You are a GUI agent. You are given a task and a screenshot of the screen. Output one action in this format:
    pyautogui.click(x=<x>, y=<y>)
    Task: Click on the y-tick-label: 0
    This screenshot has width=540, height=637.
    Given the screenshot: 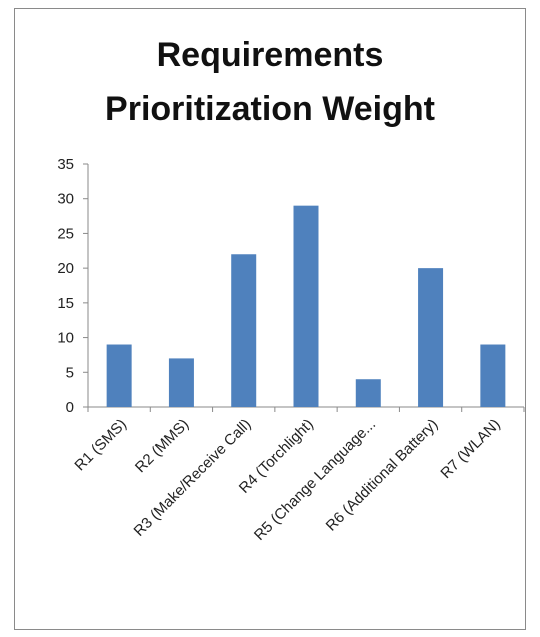 What is the action you would take?
    pyautogui.click(x=70, y=407)
    